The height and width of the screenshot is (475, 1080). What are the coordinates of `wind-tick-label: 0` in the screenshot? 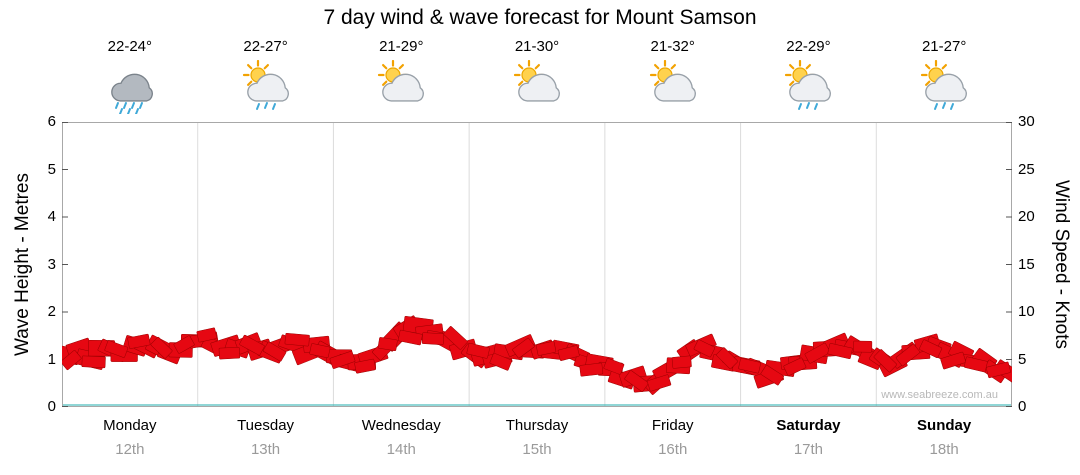 It's located at (1022, 406).